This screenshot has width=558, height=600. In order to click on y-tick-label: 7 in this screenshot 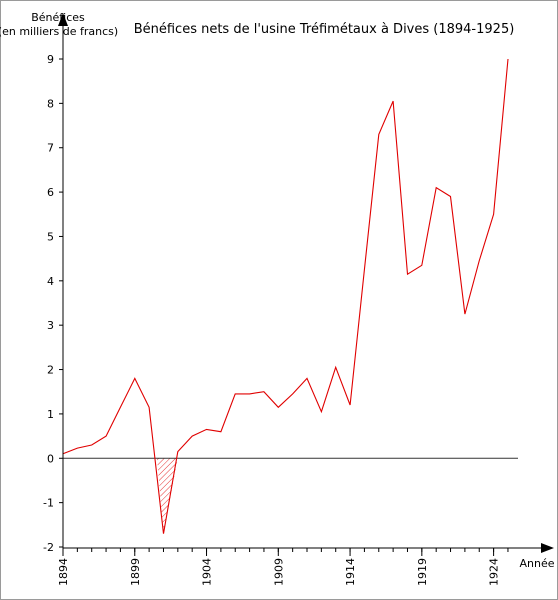, I will do `click(50, 148)`.